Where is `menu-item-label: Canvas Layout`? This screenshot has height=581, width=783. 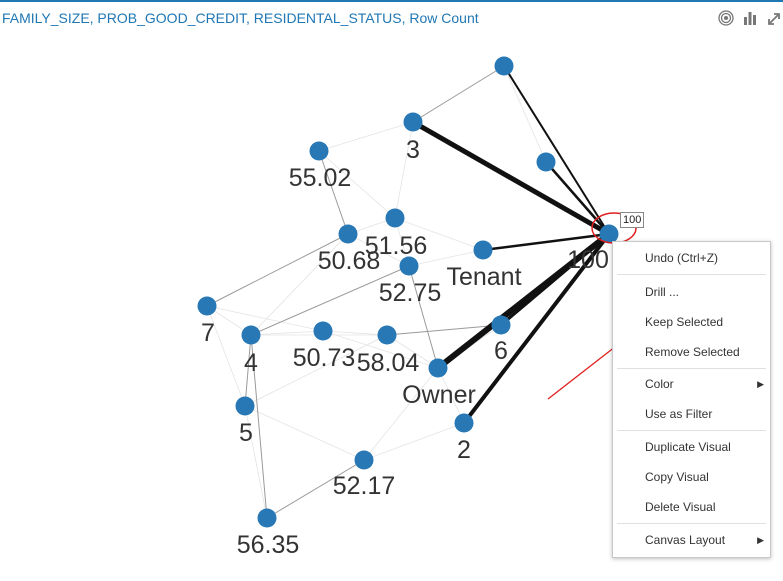 menu-item-label: Canvas Layout is located at coordinates (685, 540).